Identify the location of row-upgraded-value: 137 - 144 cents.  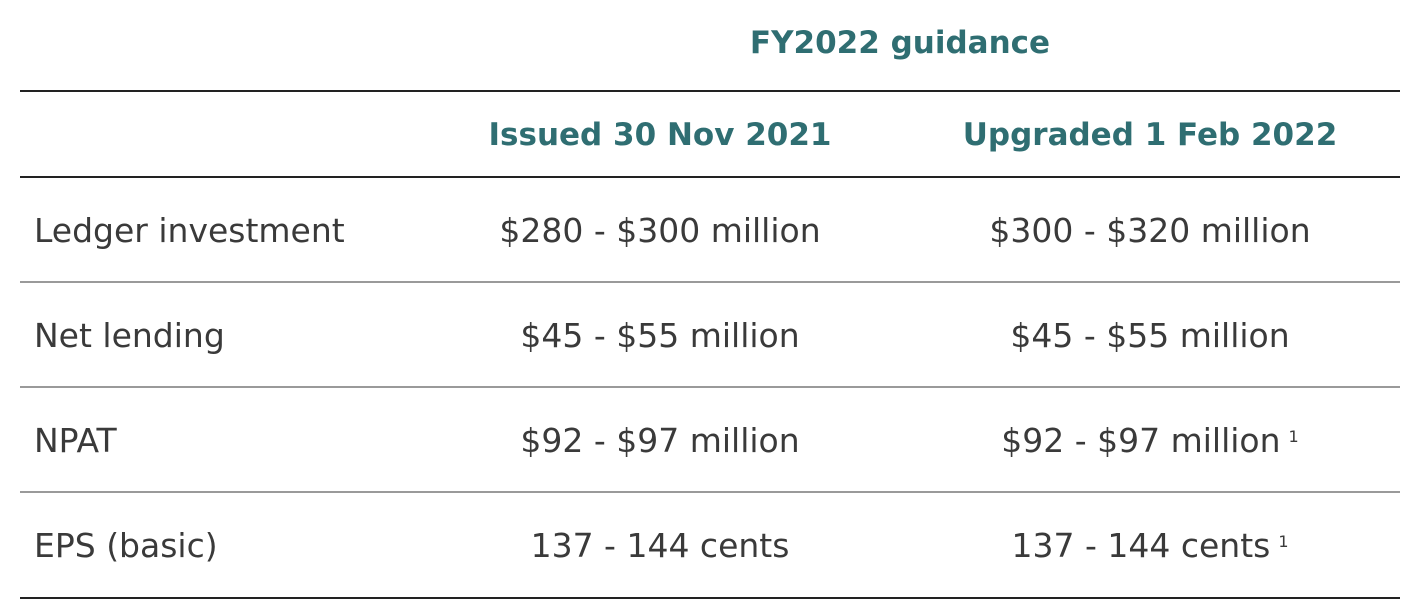
(1141, 545).